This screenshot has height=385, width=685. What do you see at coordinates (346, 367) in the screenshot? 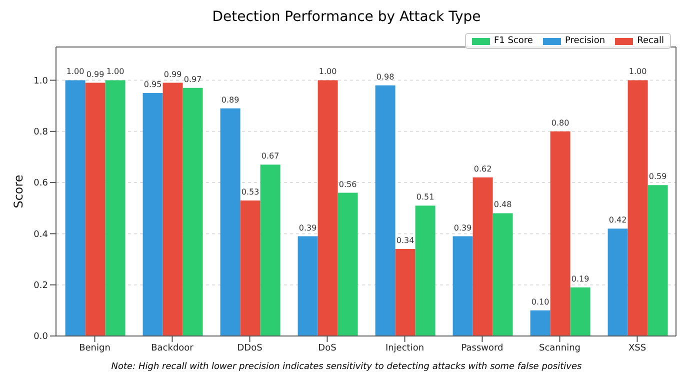
I see `text: Note: High recall with lower precision indicates sensitivity to detecting attacks with some false positives` at bounding box center [346, 367].